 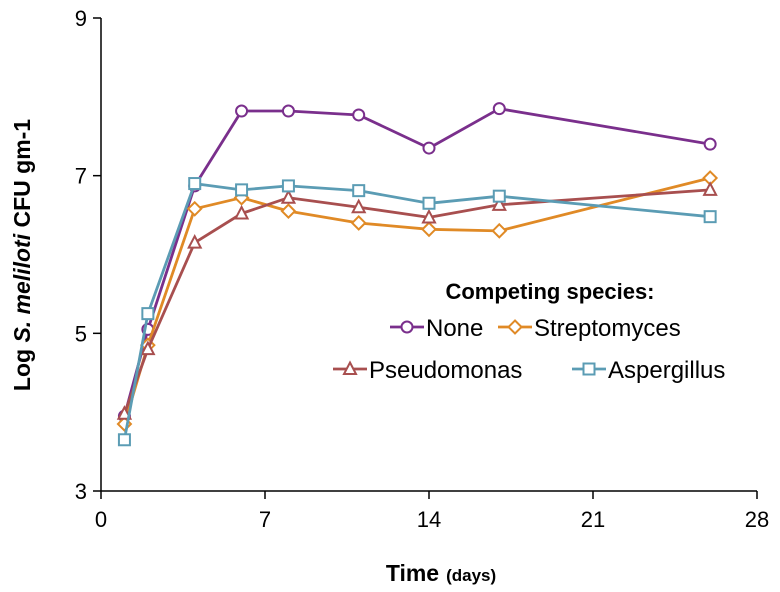 I want to click on y-tick-label: 9, so click(x=81, y=18).